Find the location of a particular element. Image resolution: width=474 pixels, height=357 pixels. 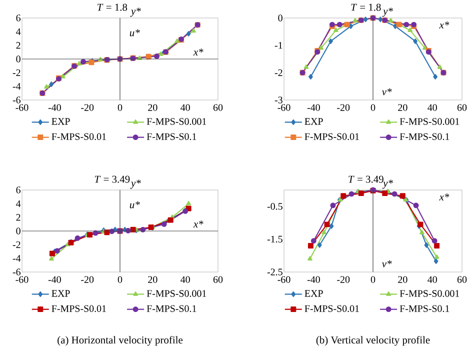

y-tick-label: -0.5 is located at coordinates (274, 206).